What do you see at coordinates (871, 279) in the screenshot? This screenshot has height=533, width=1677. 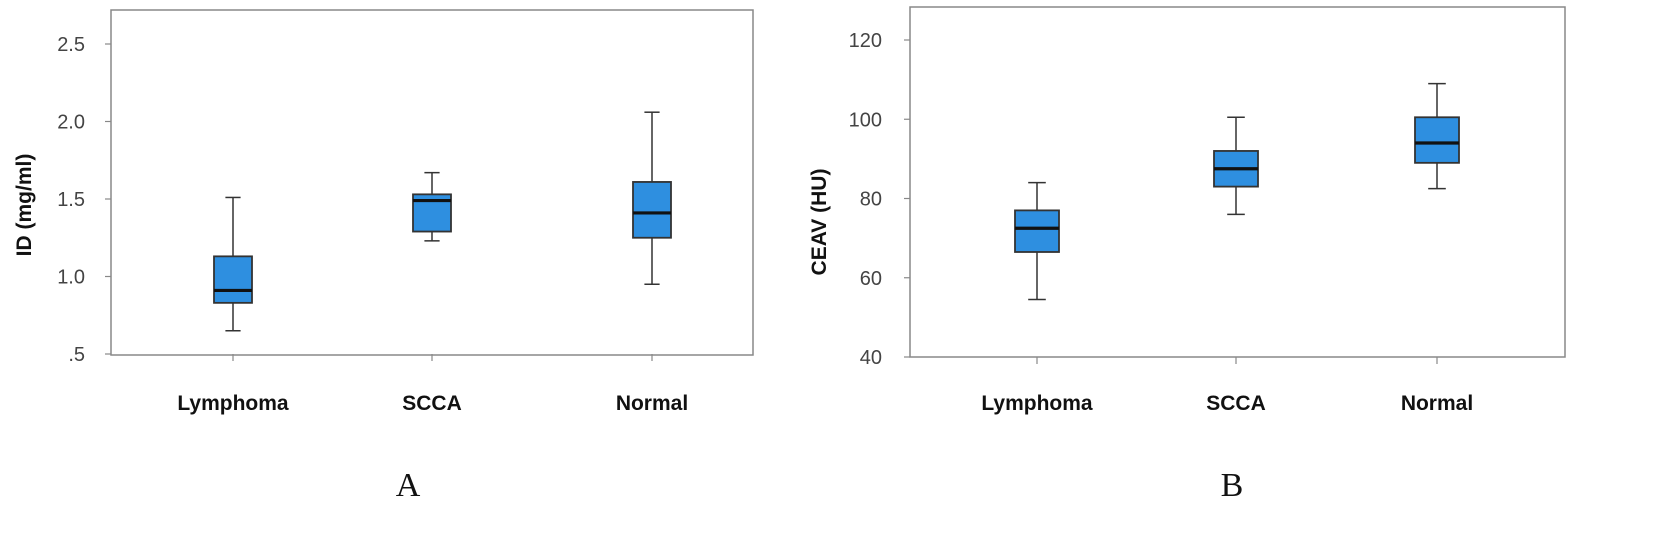 I see `y-tick-label: 60` at bounding box center [871, 279].